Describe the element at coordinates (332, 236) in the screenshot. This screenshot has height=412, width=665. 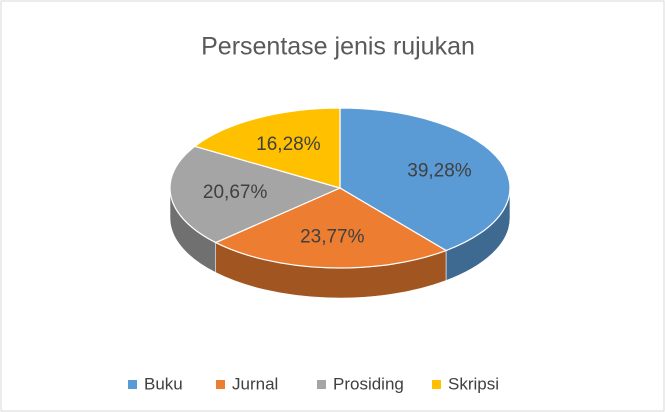
I see `data-label: 23,77%` at that location.